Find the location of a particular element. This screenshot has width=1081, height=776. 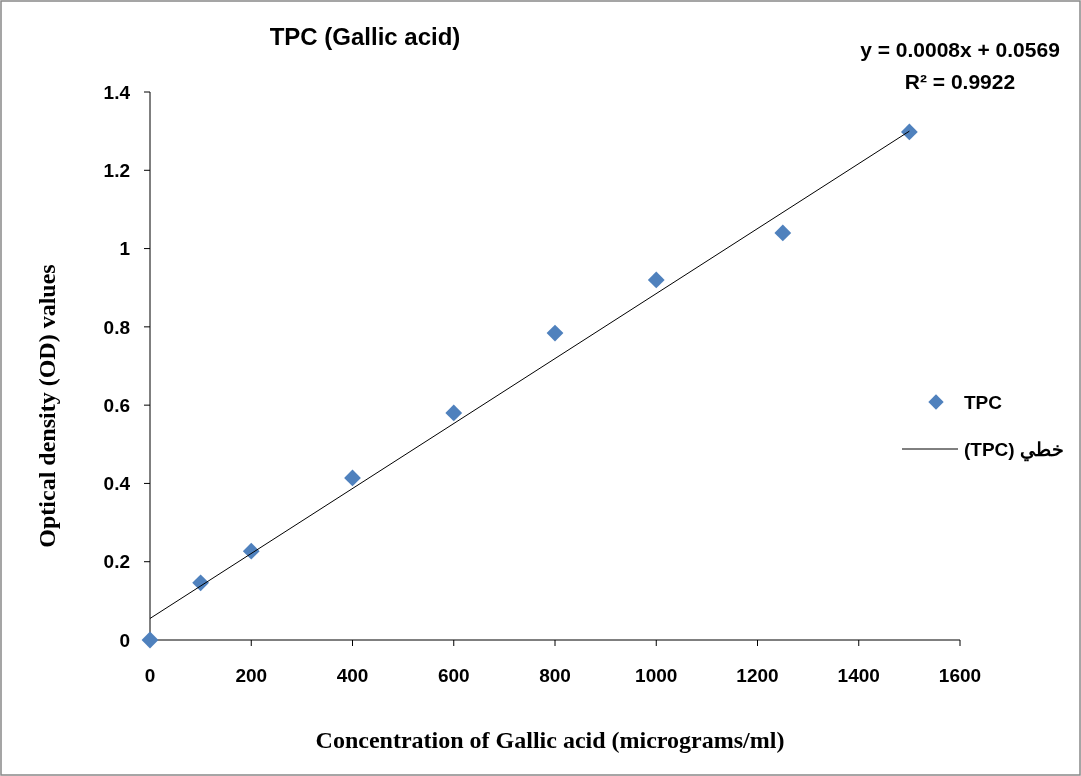

y-tick-label: 1 is located at coordinates (125, 249).